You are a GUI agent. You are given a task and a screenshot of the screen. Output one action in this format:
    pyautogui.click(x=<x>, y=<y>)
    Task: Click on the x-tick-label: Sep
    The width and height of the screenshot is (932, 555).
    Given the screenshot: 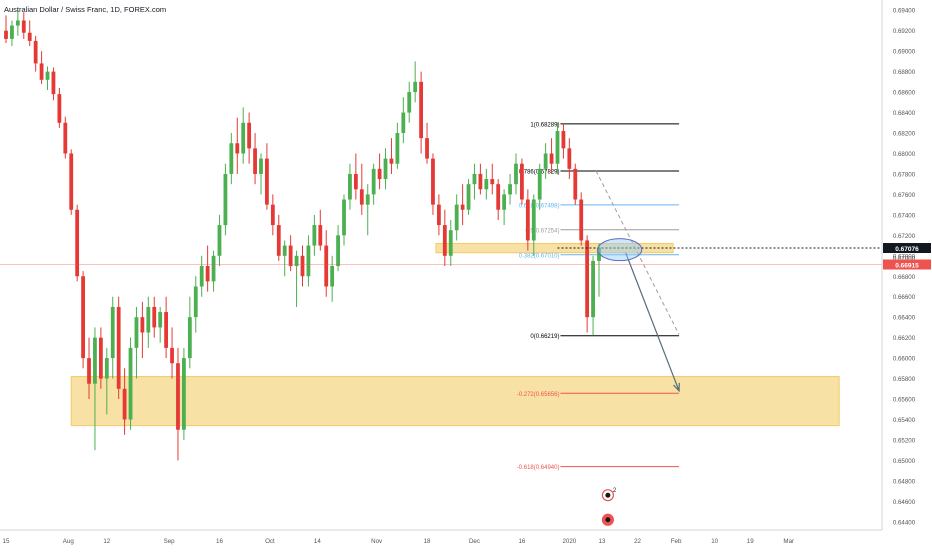 What is the action you would take?
    pyautogui.click(x=170, y=541)
    